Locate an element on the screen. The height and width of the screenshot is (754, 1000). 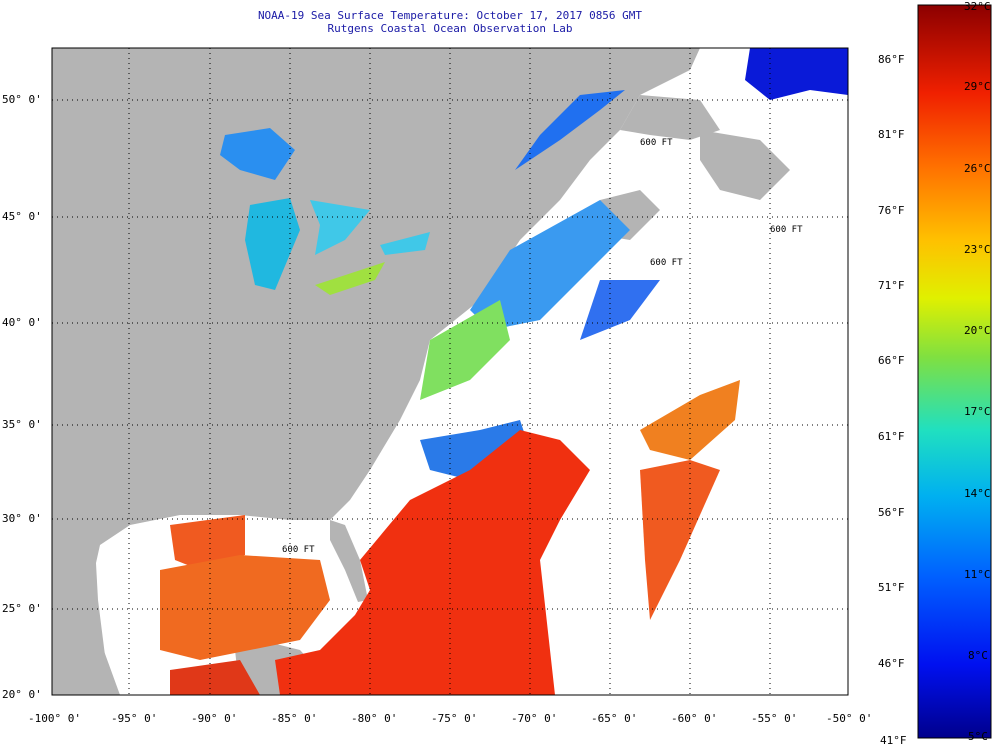
lat-tick-label: 25° 0' is located at coordinates (22, 608).